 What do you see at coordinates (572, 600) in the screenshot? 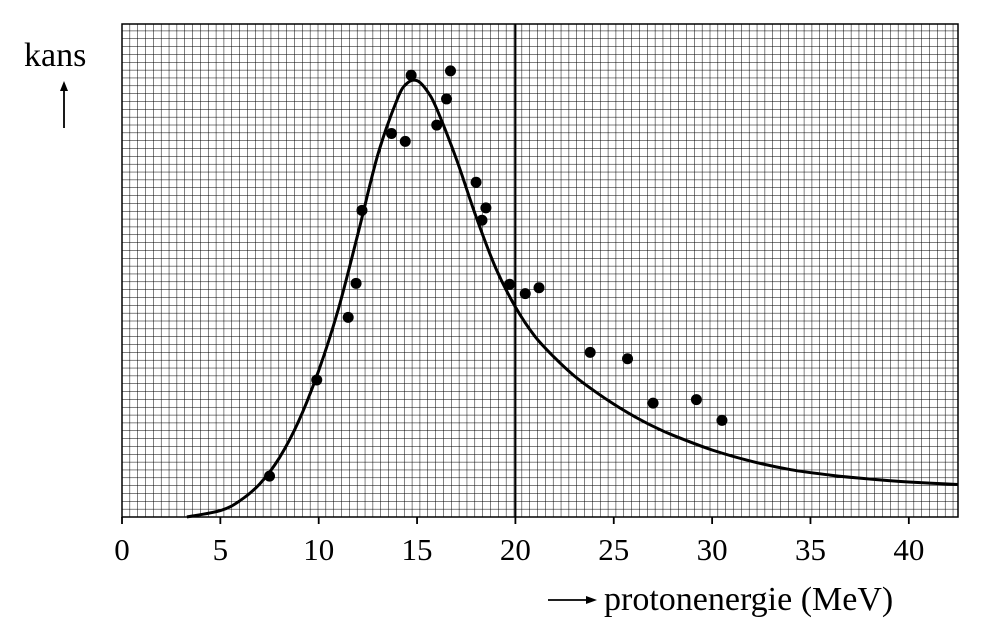
I see `x-axis-arrow` at bounding box center [572, 600].